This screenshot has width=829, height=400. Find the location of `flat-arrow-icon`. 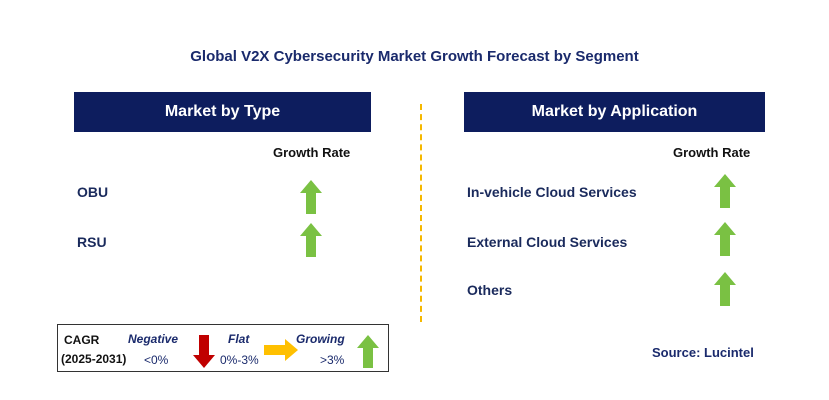

flat-arrow-icon is located at coordinates (281, 350).